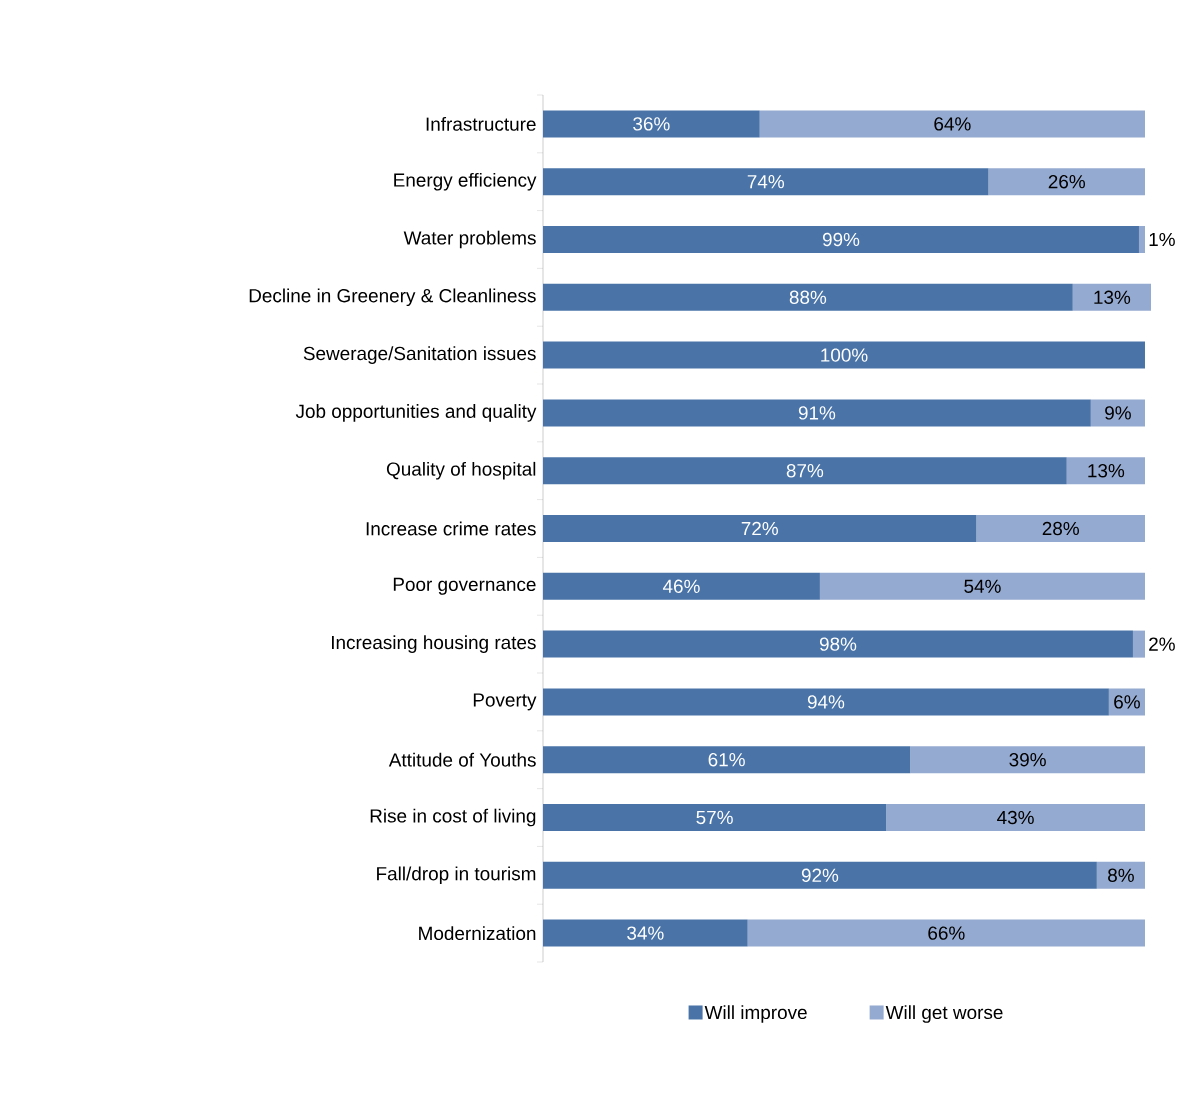 The height and width of the screenshot is (1114, 1196). What do you see at coordinates (416, 413) in the screenshot?
I see `y-tick-label: Job opportunities and quality` at bounding box center [416, 413].